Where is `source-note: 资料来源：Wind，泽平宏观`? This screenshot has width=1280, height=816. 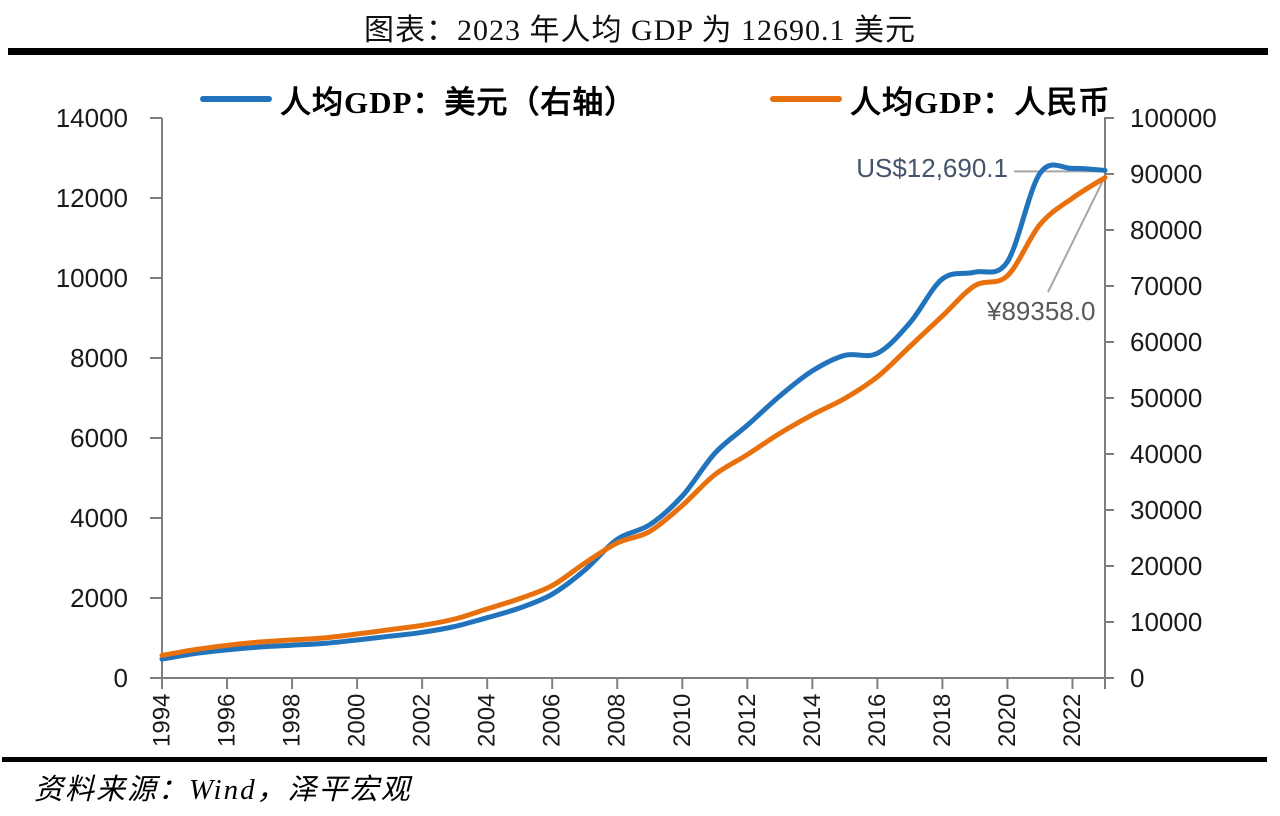
source-note: 资料来源：Wind，泽平宏观 is located at coordinates (223, 790).